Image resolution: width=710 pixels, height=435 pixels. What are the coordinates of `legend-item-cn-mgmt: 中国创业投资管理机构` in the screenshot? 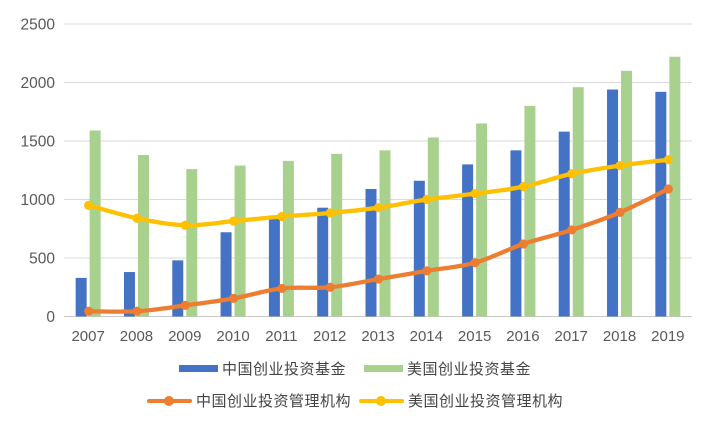 It's located at (248, 400).